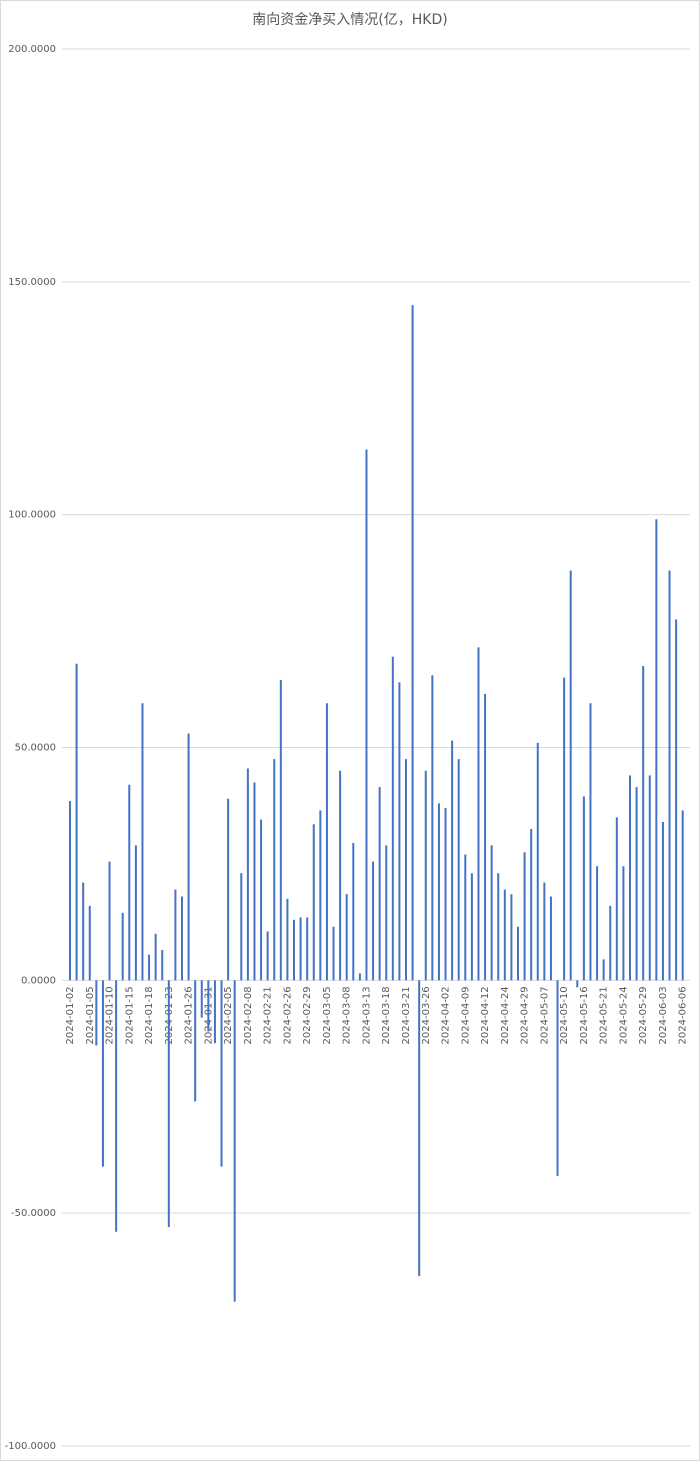 This screenshot has width=700, height=1461. Describe the element at coordinates (347, 1015) in the screenshot. I see `x-tick-label: 2024-03-08` at that location.